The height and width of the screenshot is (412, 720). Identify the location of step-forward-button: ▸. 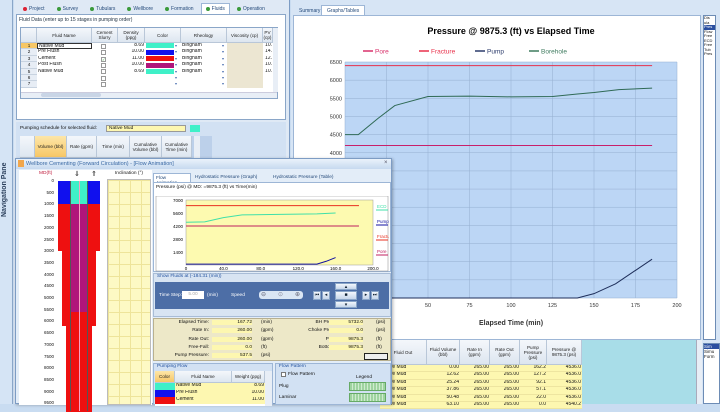
(366, 295).